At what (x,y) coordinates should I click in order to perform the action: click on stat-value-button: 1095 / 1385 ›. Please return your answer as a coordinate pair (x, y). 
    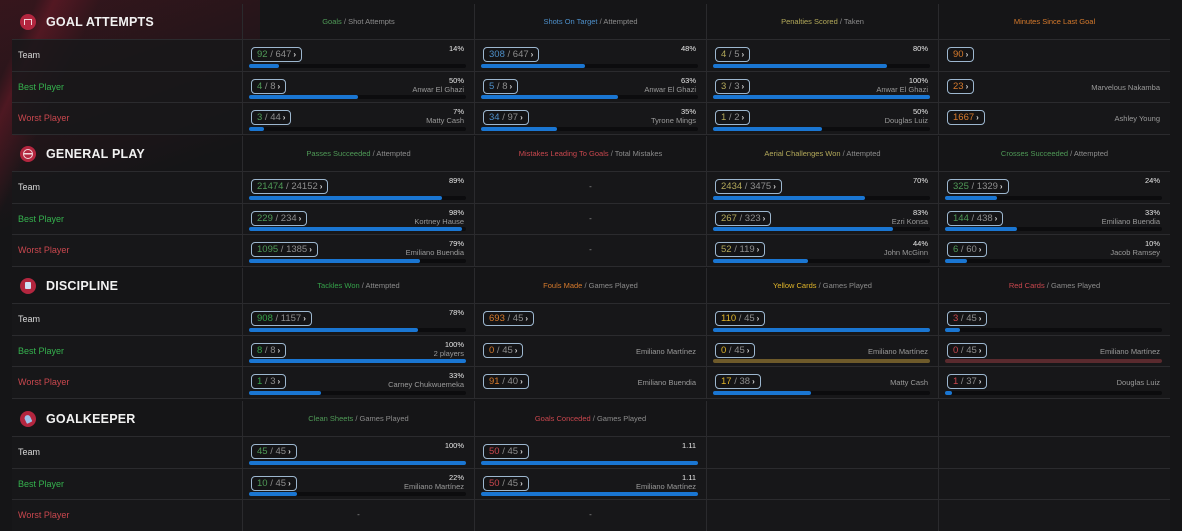
    Looking at the image, I should click on (284, 249).